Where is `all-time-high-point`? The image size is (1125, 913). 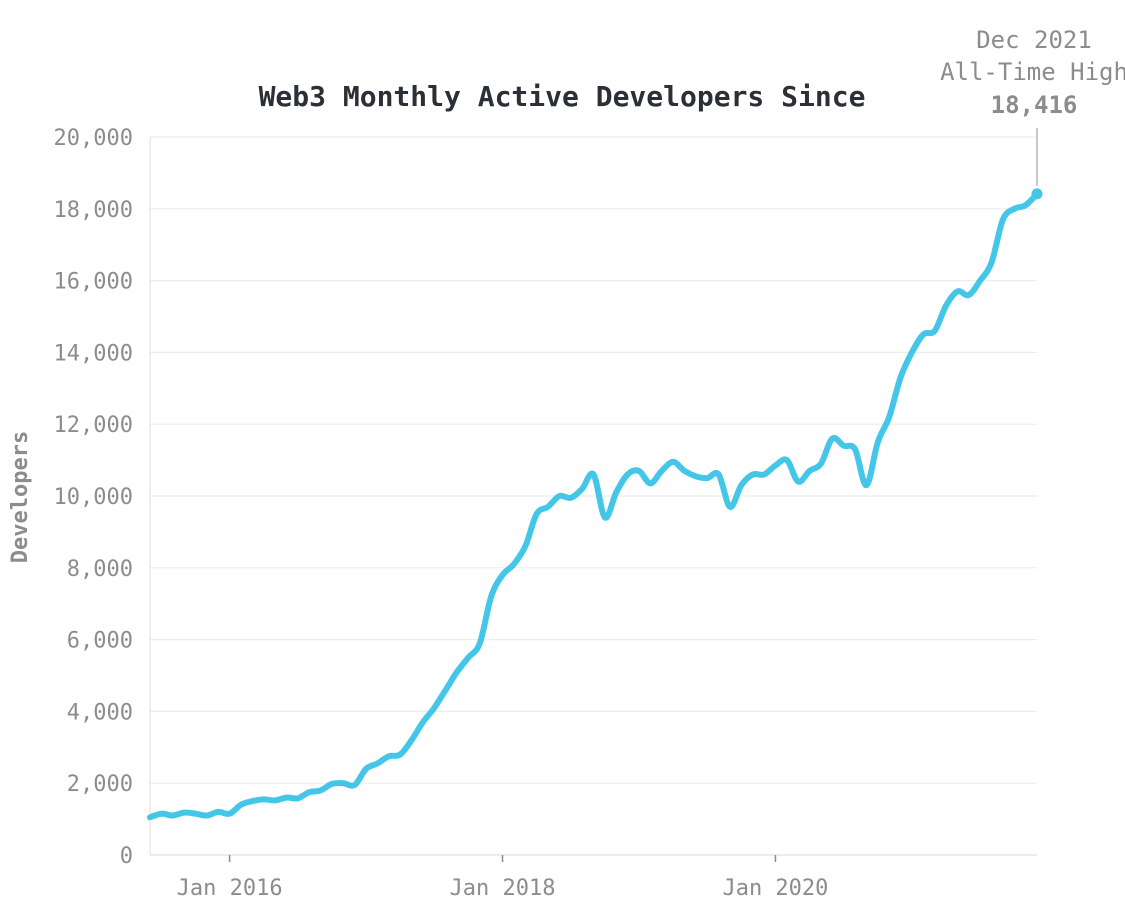
all-time-high-point is located at coordinates (1037, 194).